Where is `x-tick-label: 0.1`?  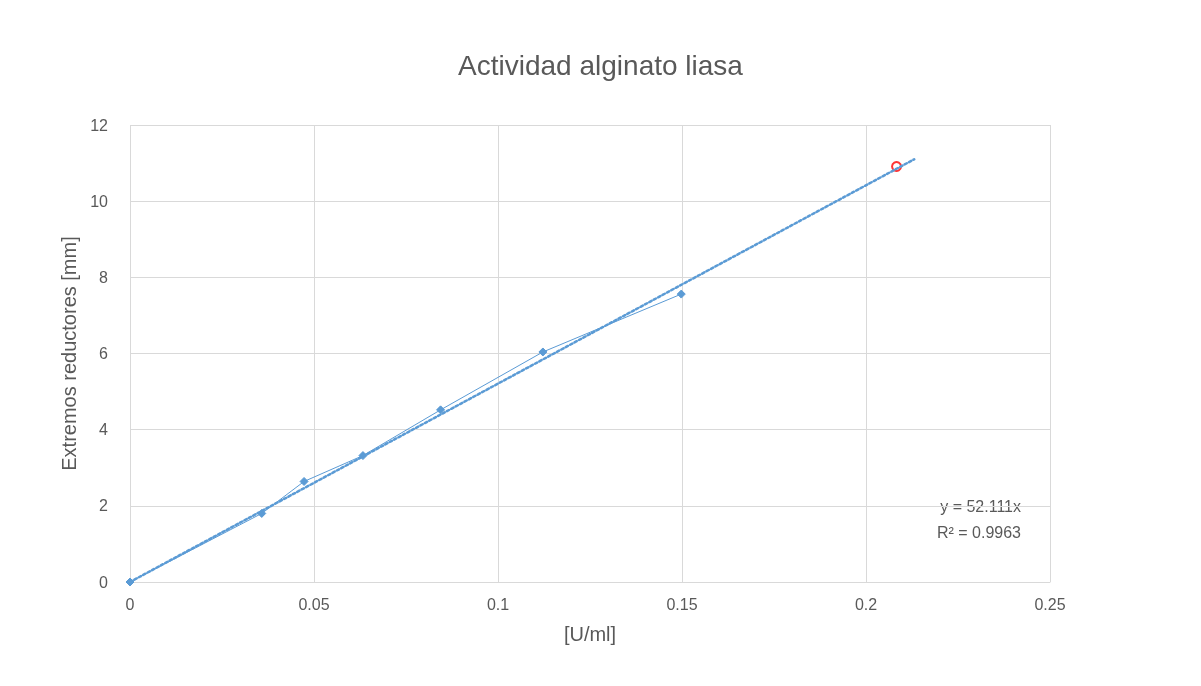
x-tick-label: 0.1 is located at coordinates (498, 604).